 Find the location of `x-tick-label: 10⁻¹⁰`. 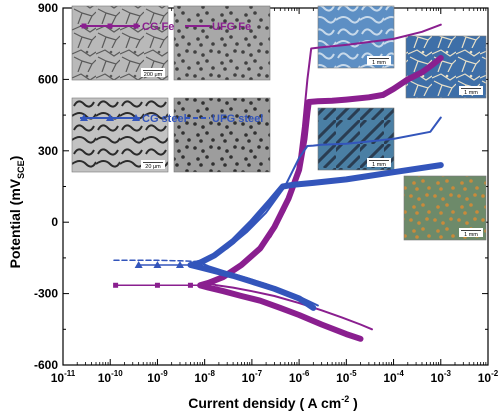

x-tick-label: 10⁻¹⁰ is located at coordinates (110, 377).